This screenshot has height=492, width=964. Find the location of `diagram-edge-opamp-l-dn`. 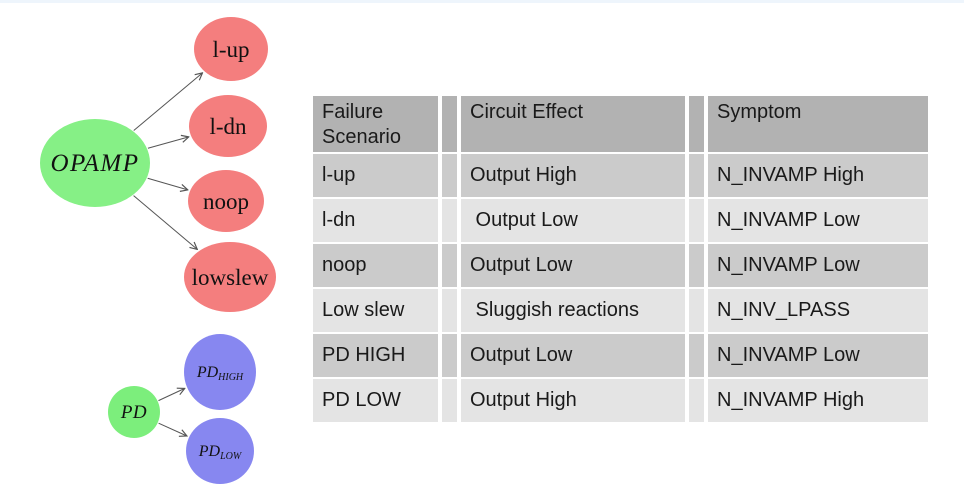

diagram-edge-opamp-l-dn is located at coordinates (168, 143).